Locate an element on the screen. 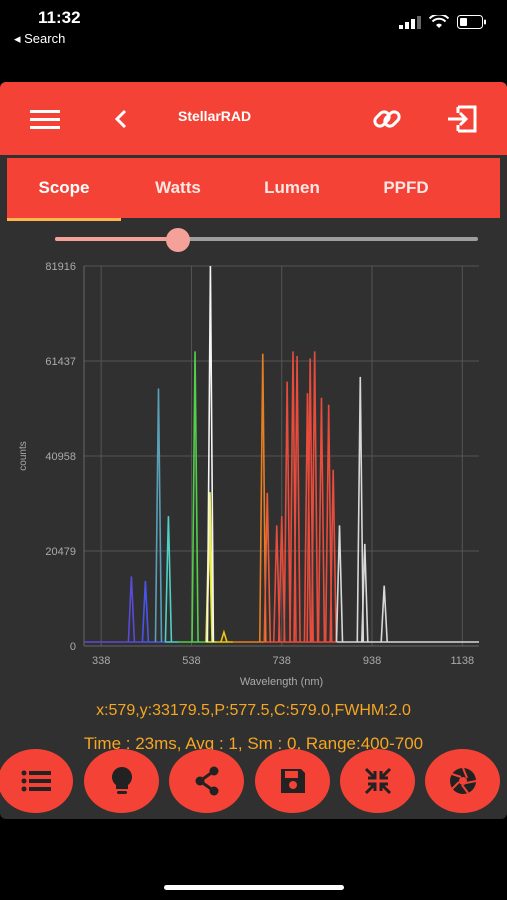 The image size is (507, 900). link-button is located at coordinates (387, 118).